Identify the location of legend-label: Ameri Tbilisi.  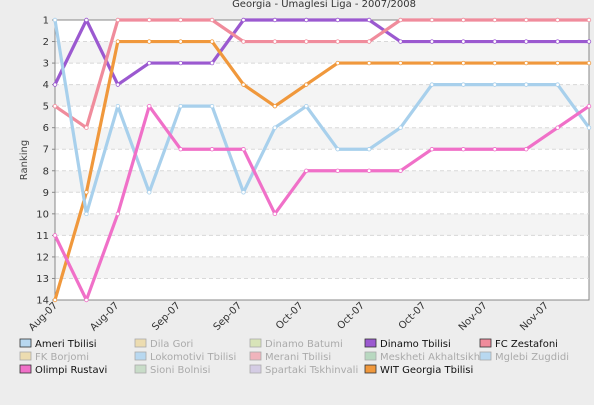
(66, 344).